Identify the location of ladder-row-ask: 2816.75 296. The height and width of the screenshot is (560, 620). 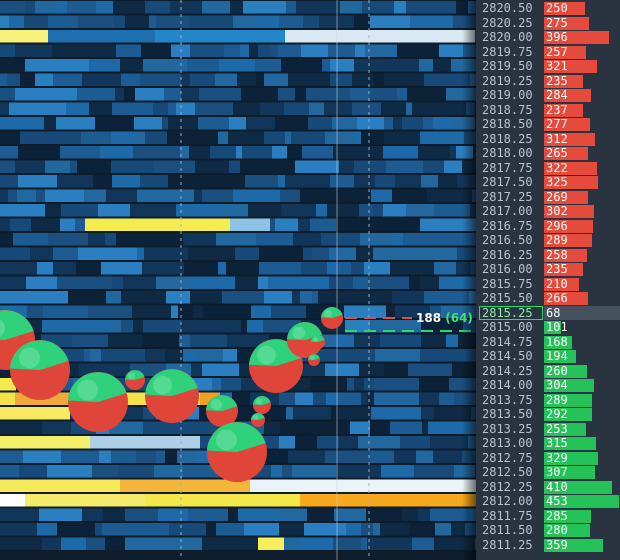
(548, 226).